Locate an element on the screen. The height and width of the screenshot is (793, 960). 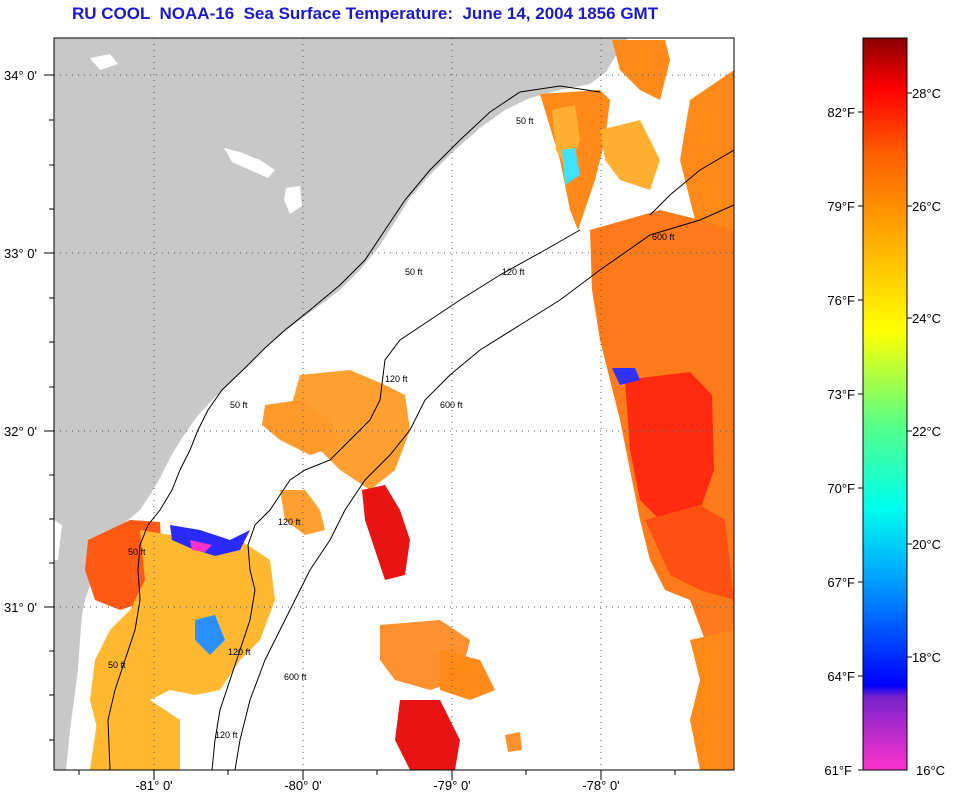
colorbar-f-label: 61°F is located at coordinates (838, 770).